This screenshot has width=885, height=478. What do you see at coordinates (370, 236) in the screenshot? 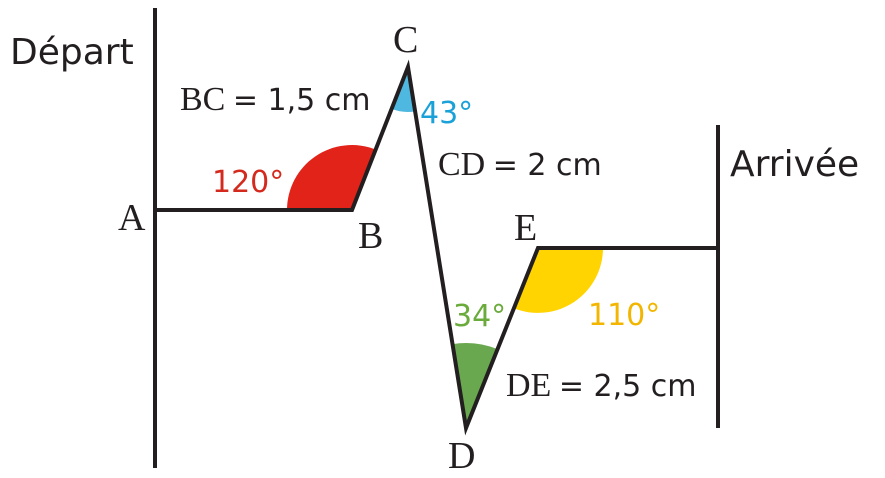
I see `point-label: B` at bounding box center [370, 236].